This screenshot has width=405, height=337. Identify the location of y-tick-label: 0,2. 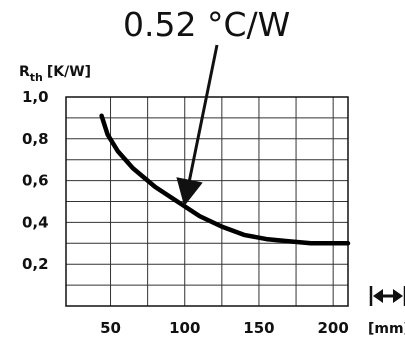
(35, 264).